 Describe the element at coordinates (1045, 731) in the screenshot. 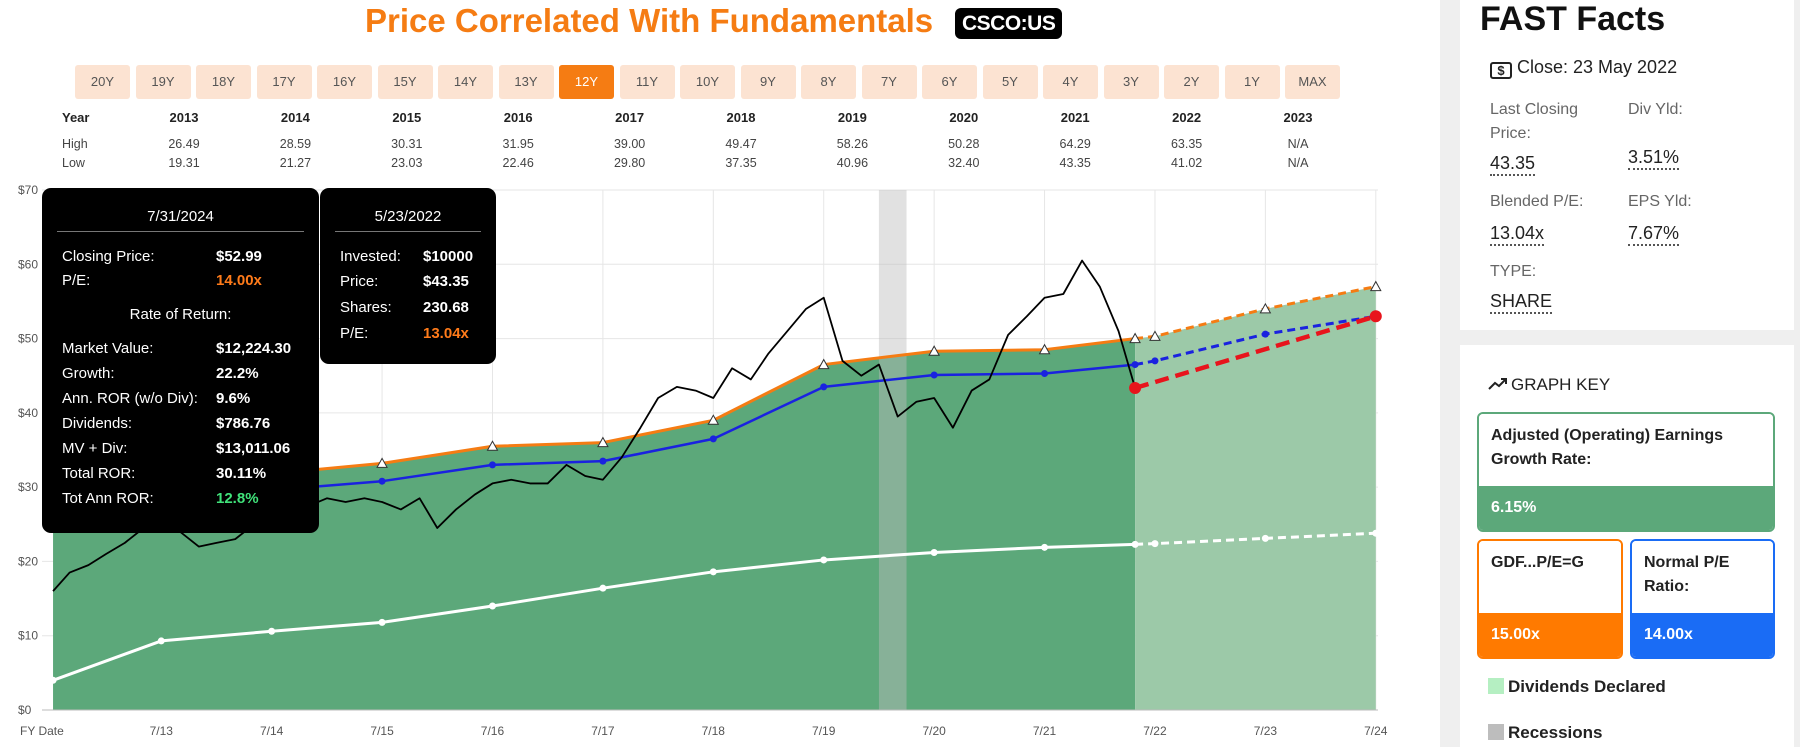

I see `x-tick-label: 7/21` at that location.